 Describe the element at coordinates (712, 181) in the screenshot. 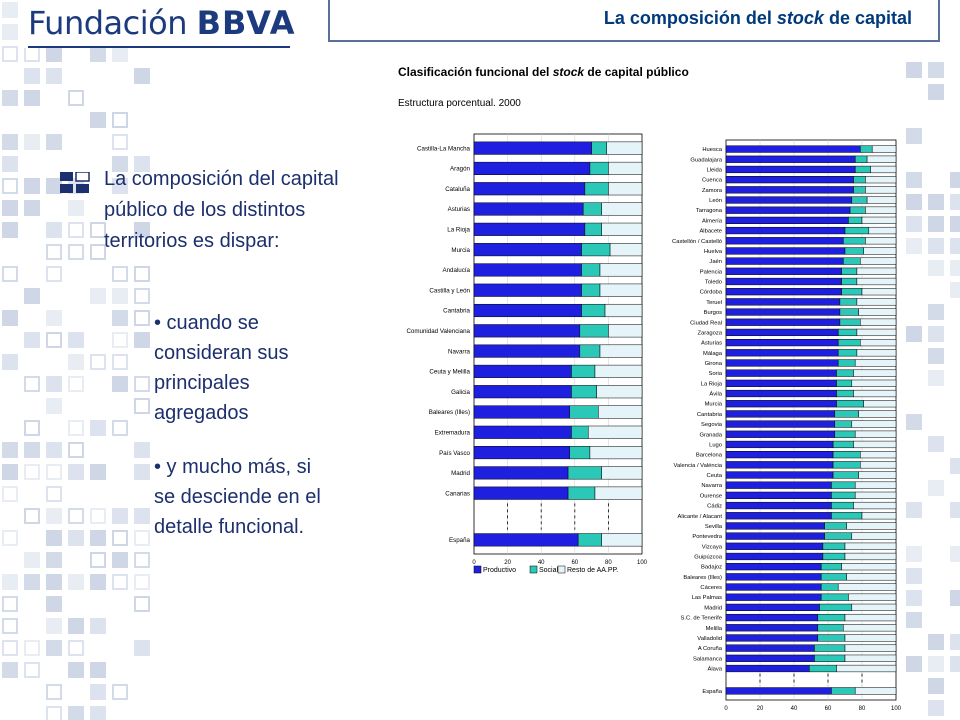

I see `category-label: Cuenca` at that location.